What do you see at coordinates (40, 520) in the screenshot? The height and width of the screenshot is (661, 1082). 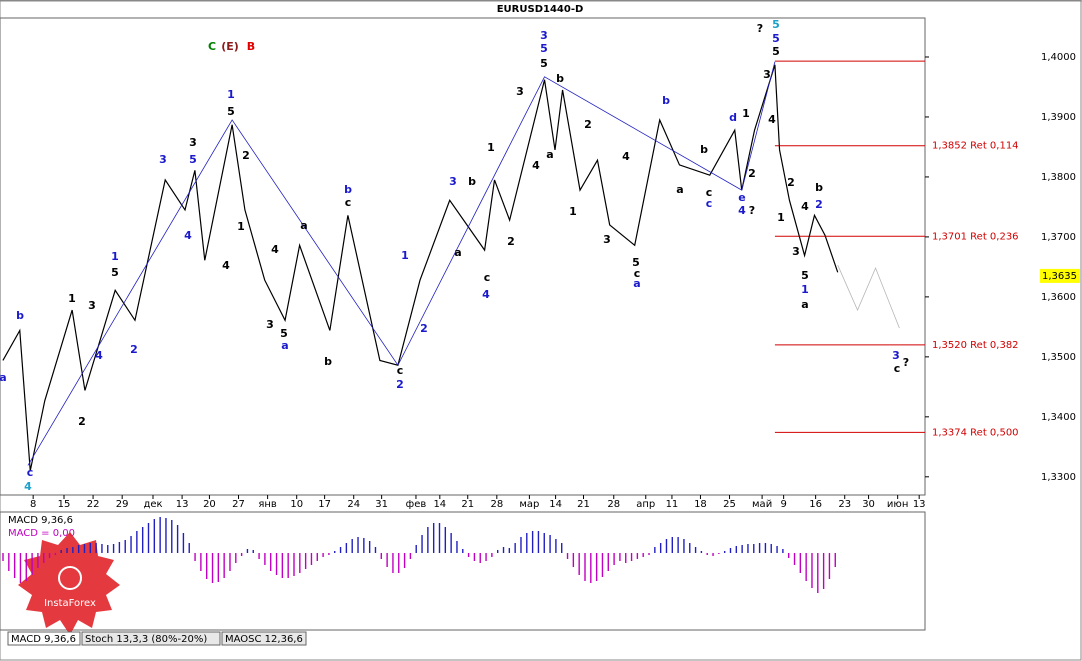 I see `macd-title: MACD 9,36,6` at bounding box center [40, 520].